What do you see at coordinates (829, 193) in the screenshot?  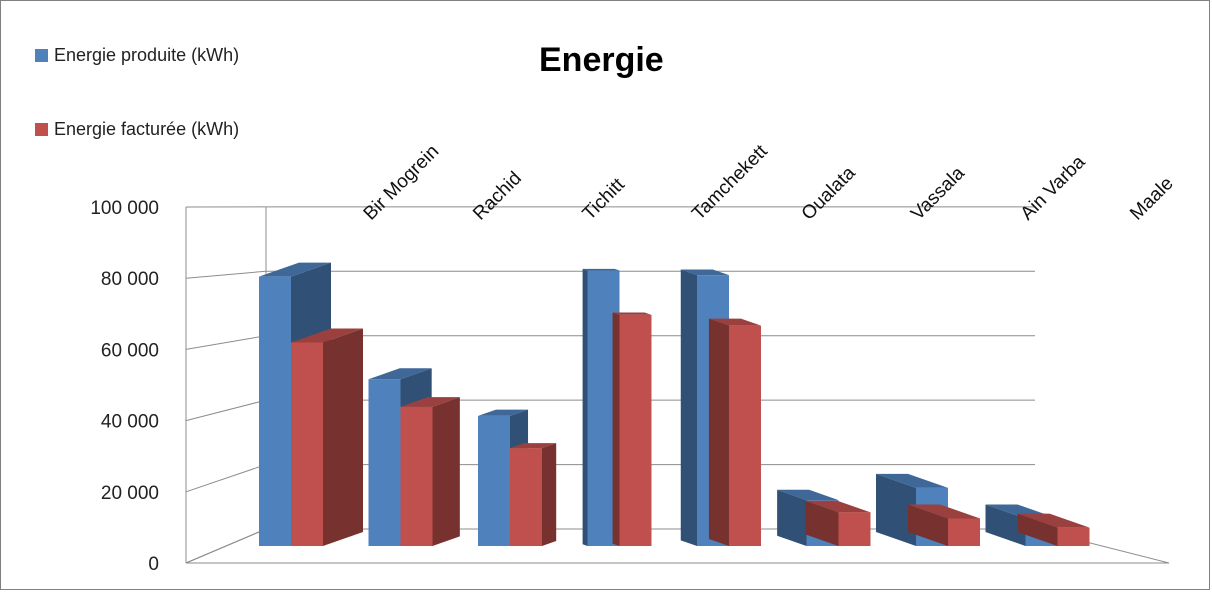 I see `x-tick-label: Oualata` at bounding box center [829, 193].